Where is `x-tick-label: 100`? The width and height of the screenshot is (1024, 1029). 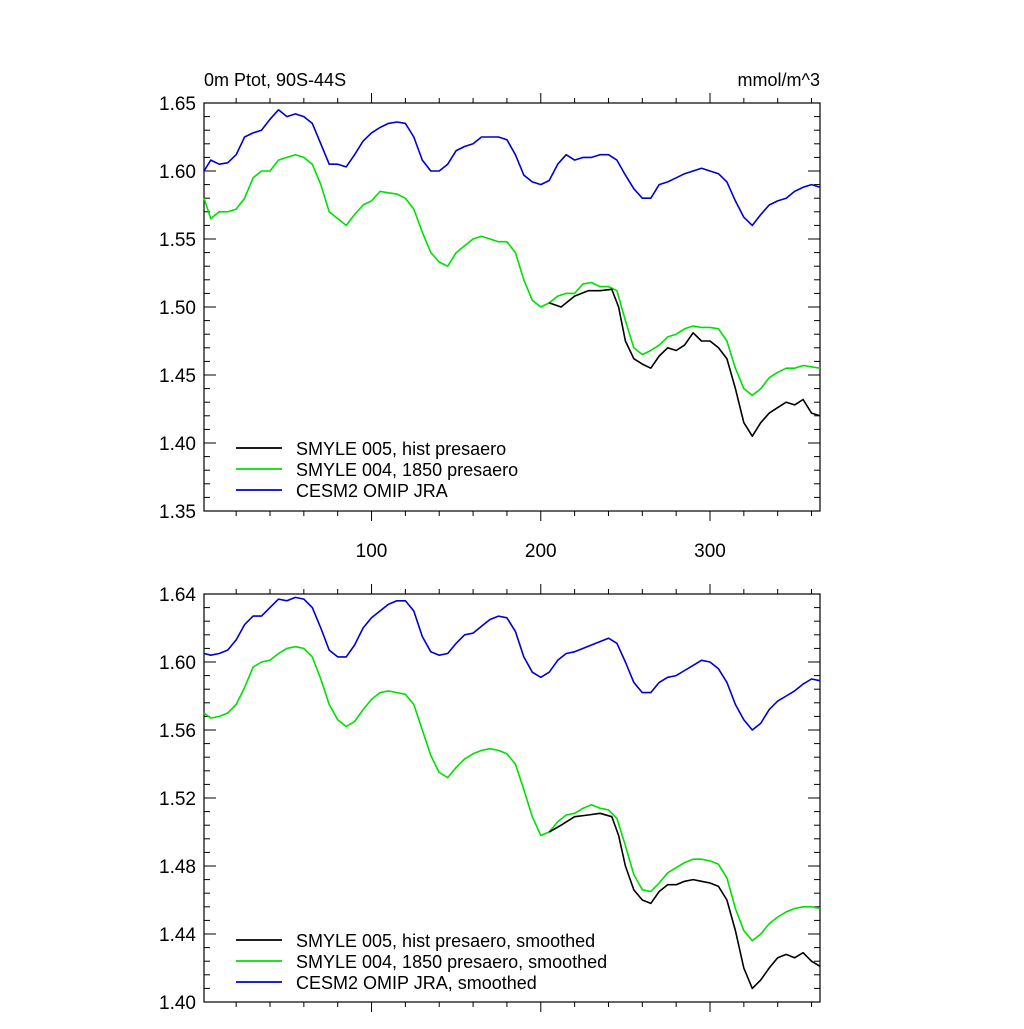
x-tick-label: 100 is located at coordinates (372, 551).